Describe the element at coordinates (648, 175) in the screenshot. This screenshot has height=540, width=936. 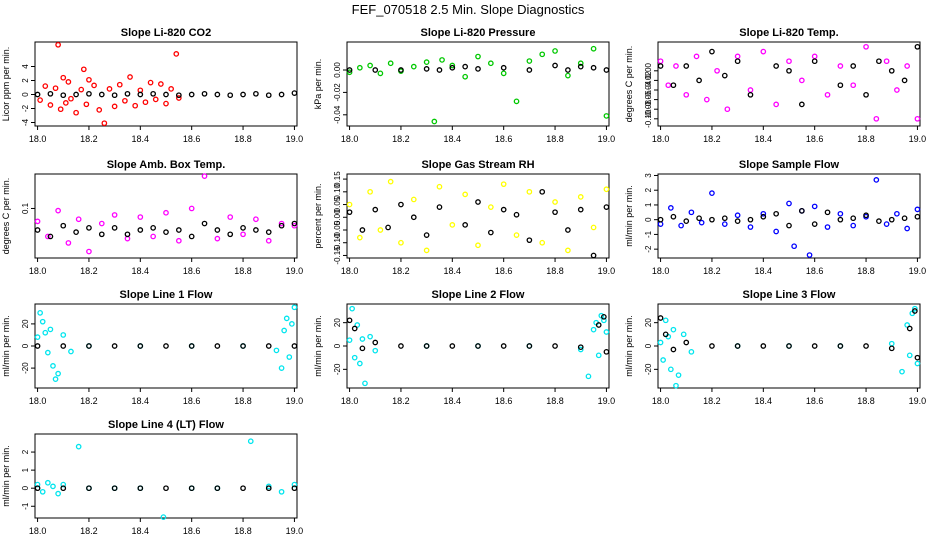
I see `y-tick-label: 3` at that location.